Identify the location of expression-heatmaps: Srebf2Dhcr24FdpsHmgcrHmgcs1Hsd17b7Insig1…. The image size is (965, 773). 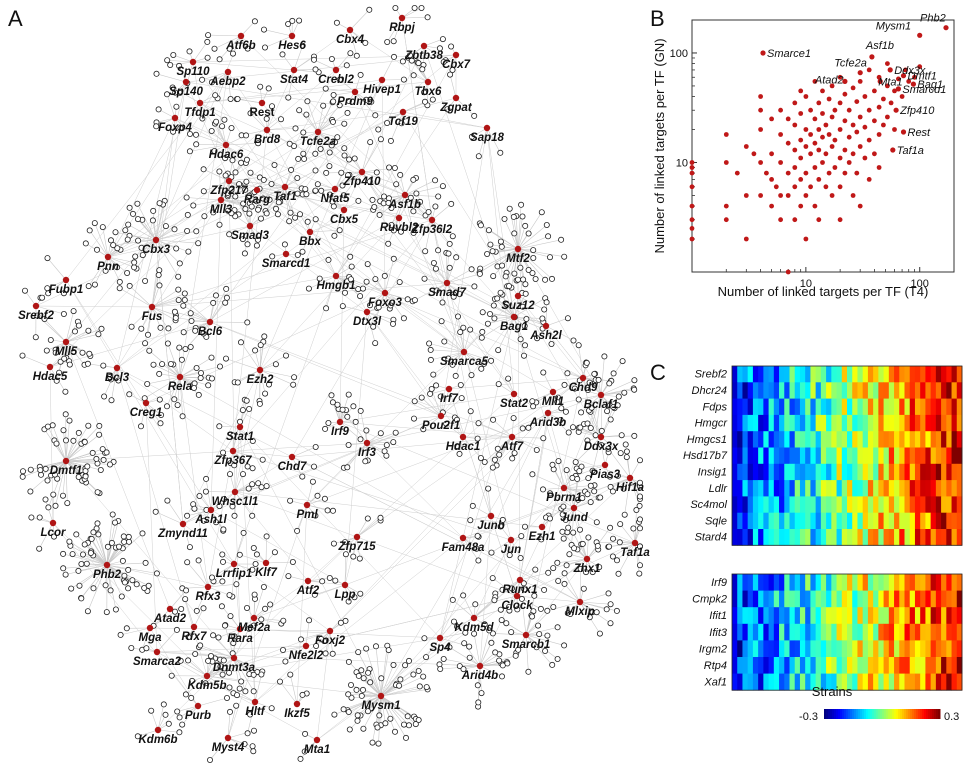
(823, 544).